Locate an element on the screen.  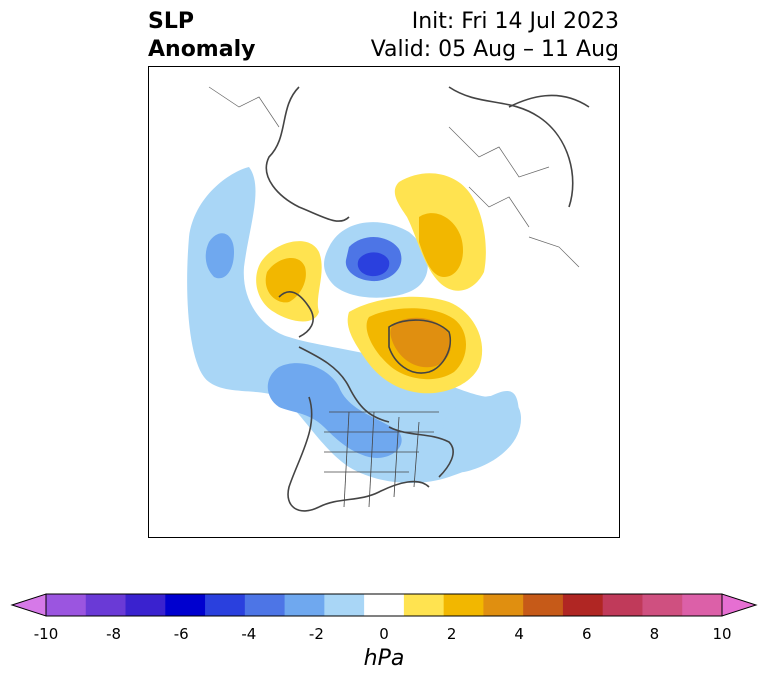
positive-anomaly-siberia-core is located at coordinates (441, 245).